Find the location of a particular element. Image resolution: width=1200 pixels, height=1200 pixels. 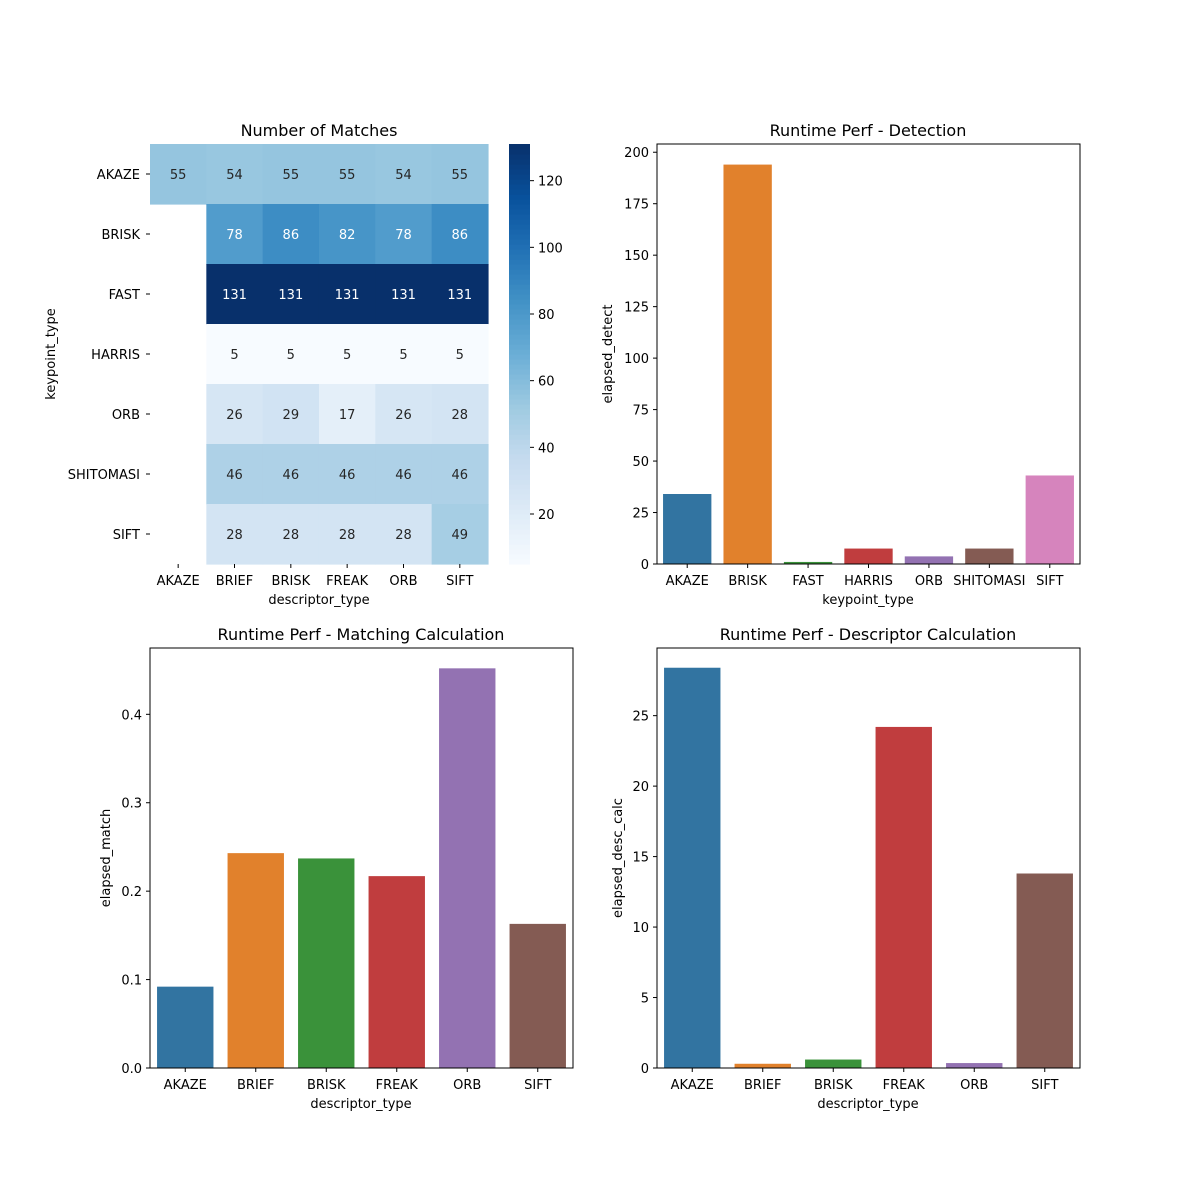

matching-x-ticks: AKAZE BRIEF BRISK FREAK ORB SIFT is located at coordinates (357, 1080).